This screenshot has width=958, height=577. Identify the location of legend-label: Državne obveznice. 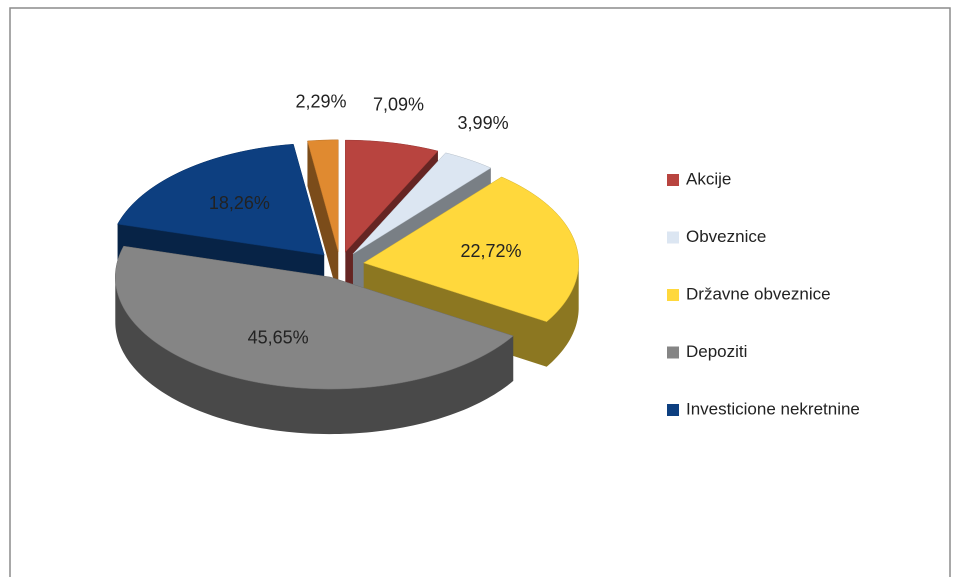
(758, 293).